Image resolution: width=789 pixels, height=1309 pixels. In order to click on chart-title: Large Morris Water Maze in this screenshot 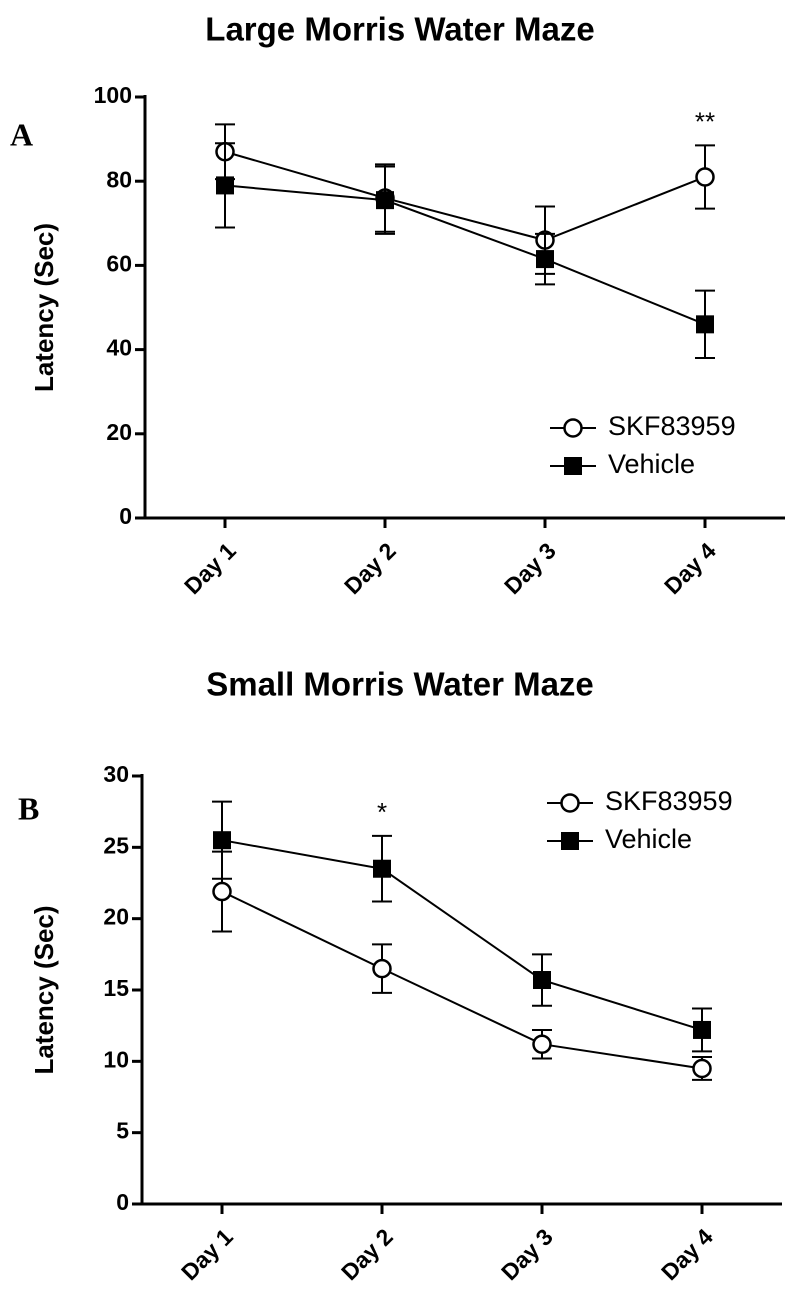, I will do `click(399, 29)`.